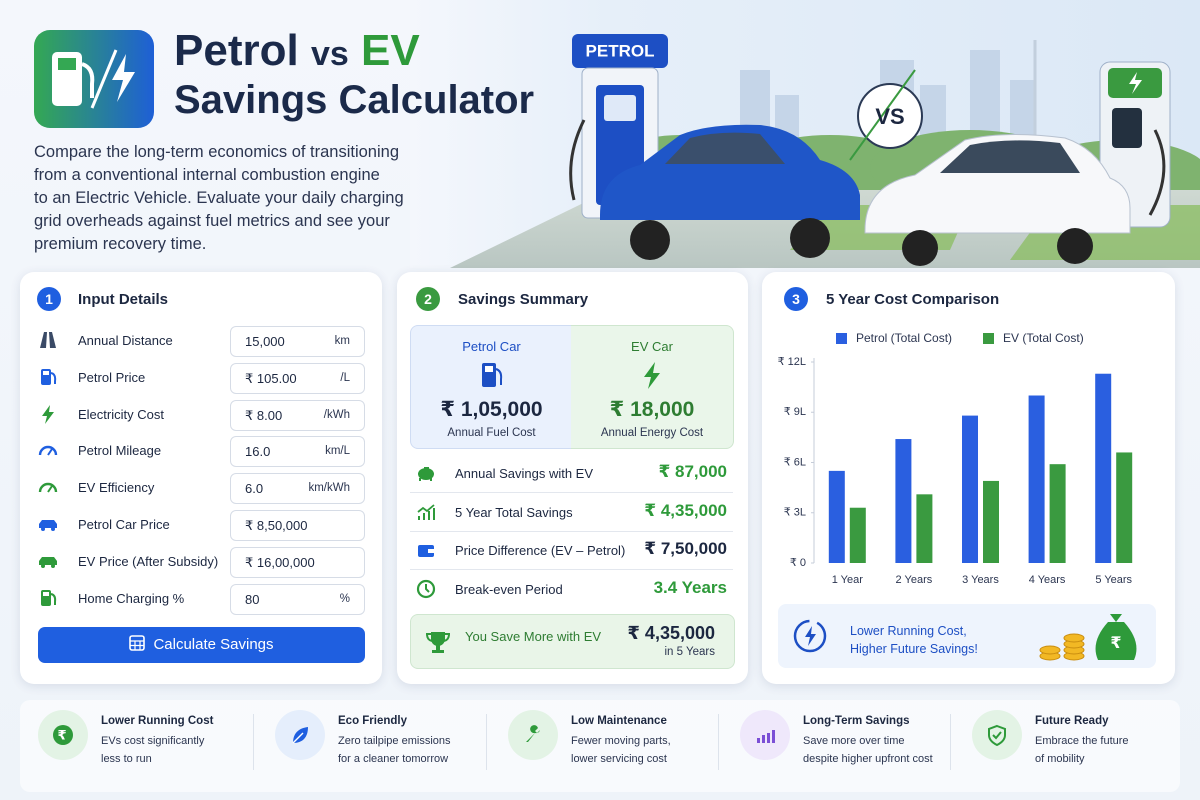 This screenshot has height=800, width=1200. Describe the element at coordinates (652, 433) in the screenshot. I see `card-caption: Annual Energy Cost` at that location.